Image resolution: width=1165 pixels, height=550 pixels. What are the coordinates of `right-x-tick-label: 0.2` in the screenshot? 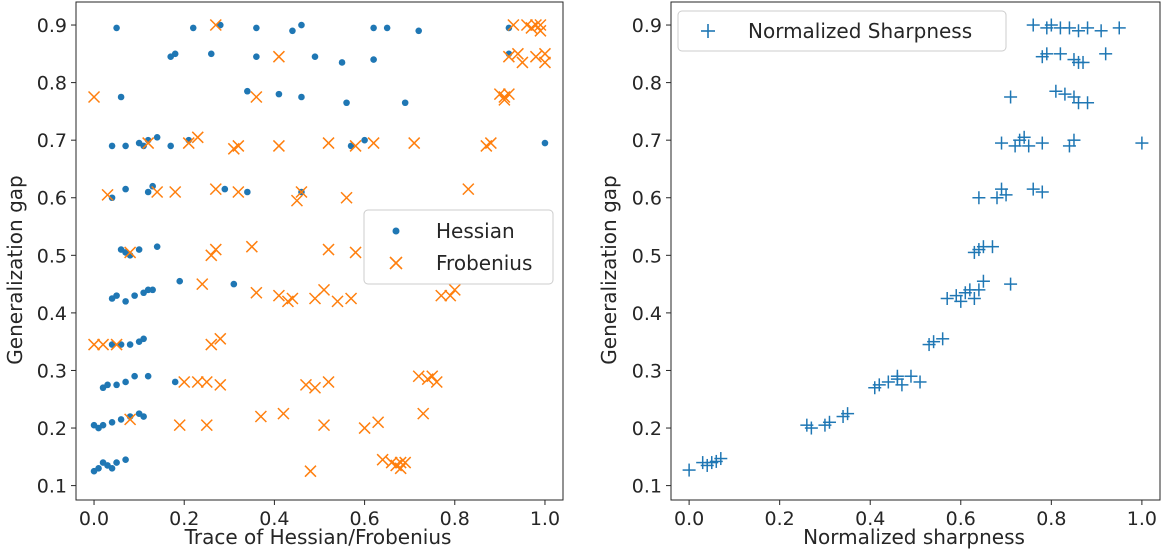 It's located at (780, 519).